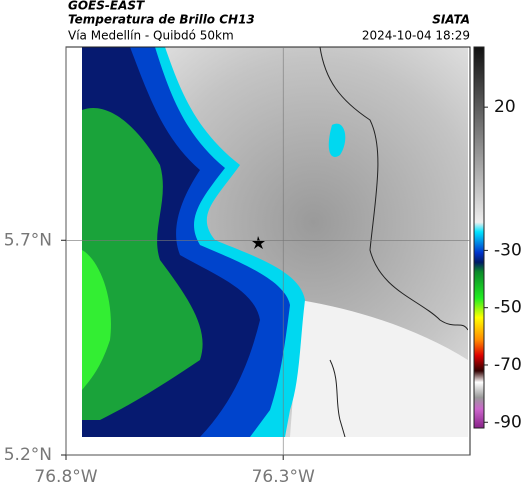 This screenshot has height=491, width=526. What do you see at coordinates (508, 308) in the screenshot?
I see `colorbar-label: -50` at bounding box center [508, 308].